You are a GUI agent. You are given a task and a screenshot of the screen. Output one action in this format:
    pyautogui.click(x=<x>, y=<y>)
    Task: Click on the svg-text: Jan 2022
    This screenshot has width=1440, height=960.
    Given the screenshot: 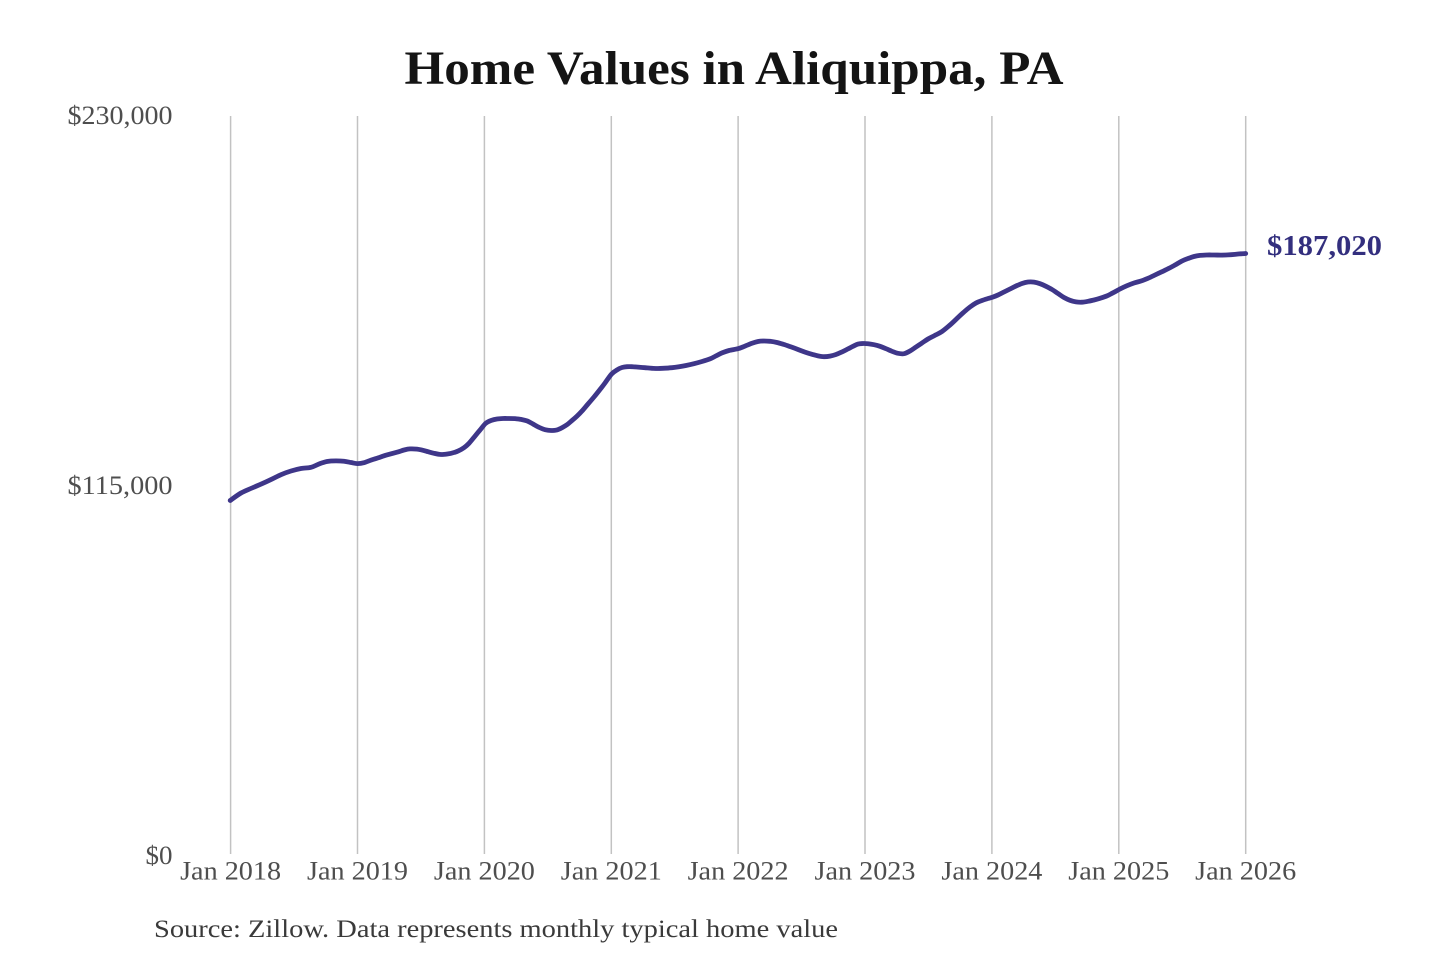 What is the action you would take?
    pyautogui.click(x=738, y=871)
    